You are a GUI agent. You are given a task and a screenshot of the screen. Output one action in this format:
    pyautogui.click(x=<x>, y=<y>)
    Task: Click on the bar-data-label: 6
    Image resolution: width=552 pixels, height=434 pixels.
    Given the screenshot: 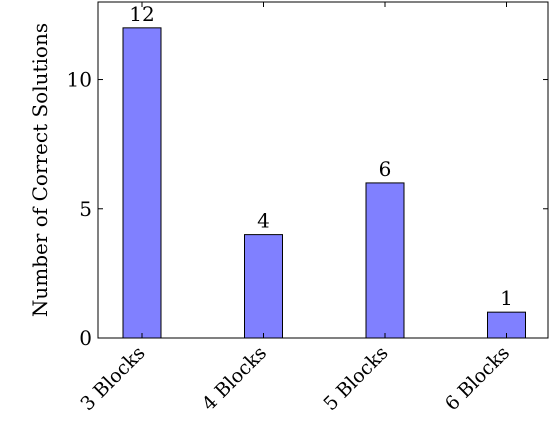 What is the action you would take?
    pyautogui.click(x=385, y=169)
    